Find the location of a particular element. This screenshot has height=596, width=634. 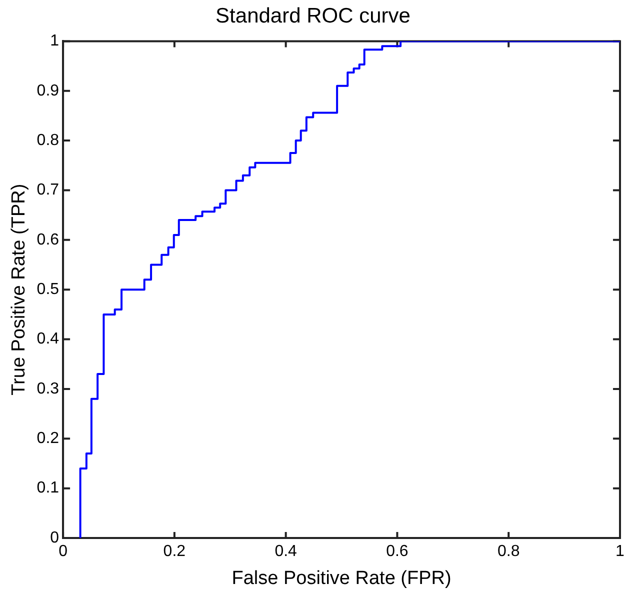

y-tick-label: 0.3 is located at coordinates (48, 389).